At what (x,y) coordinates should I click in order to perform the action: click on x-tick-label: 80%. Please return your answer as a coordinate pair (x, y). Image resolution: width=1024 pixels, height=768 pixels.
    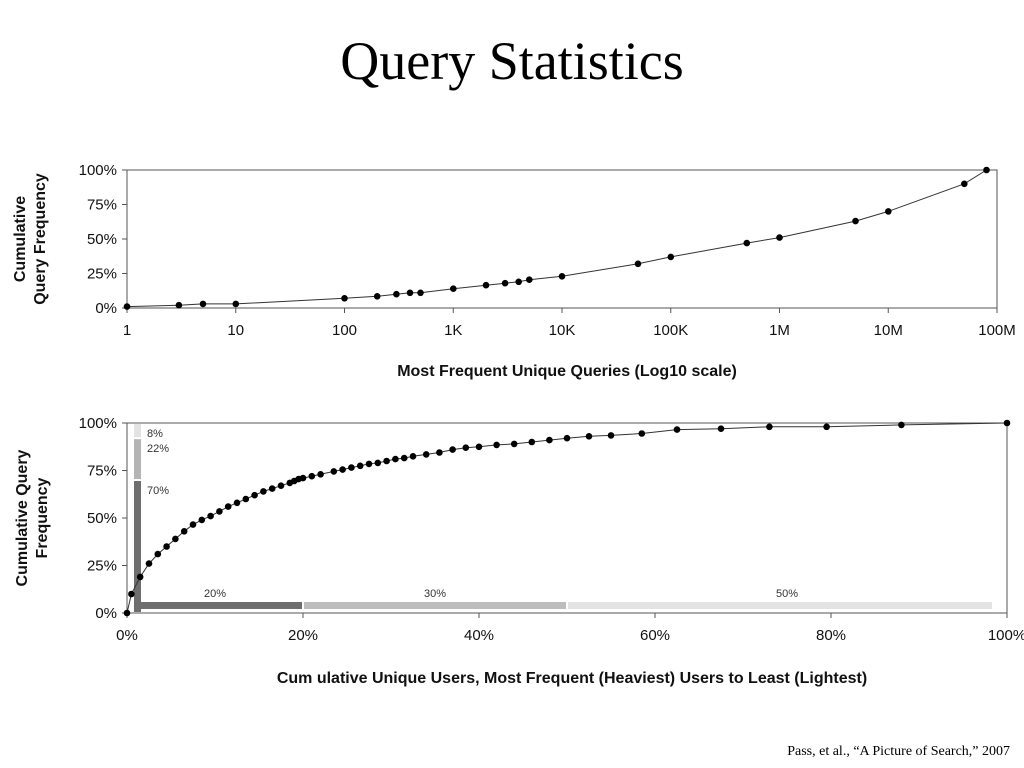
    Looking at the image, I should click on (831, 635).